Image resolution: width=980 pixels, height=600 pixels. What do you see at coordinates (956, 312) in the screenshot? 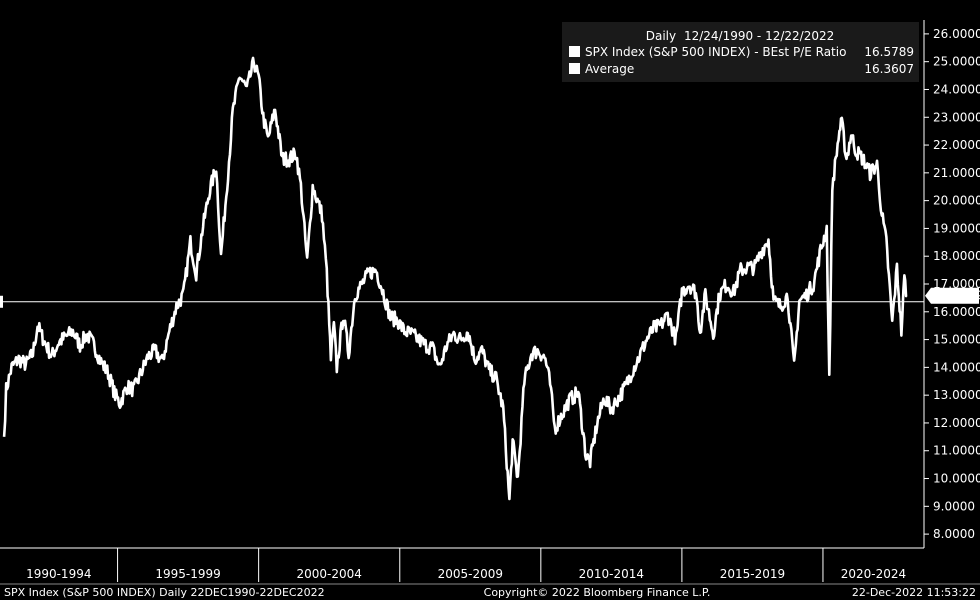
I see `y-tick-label: 16.0000` at bounding box center [956, 312].